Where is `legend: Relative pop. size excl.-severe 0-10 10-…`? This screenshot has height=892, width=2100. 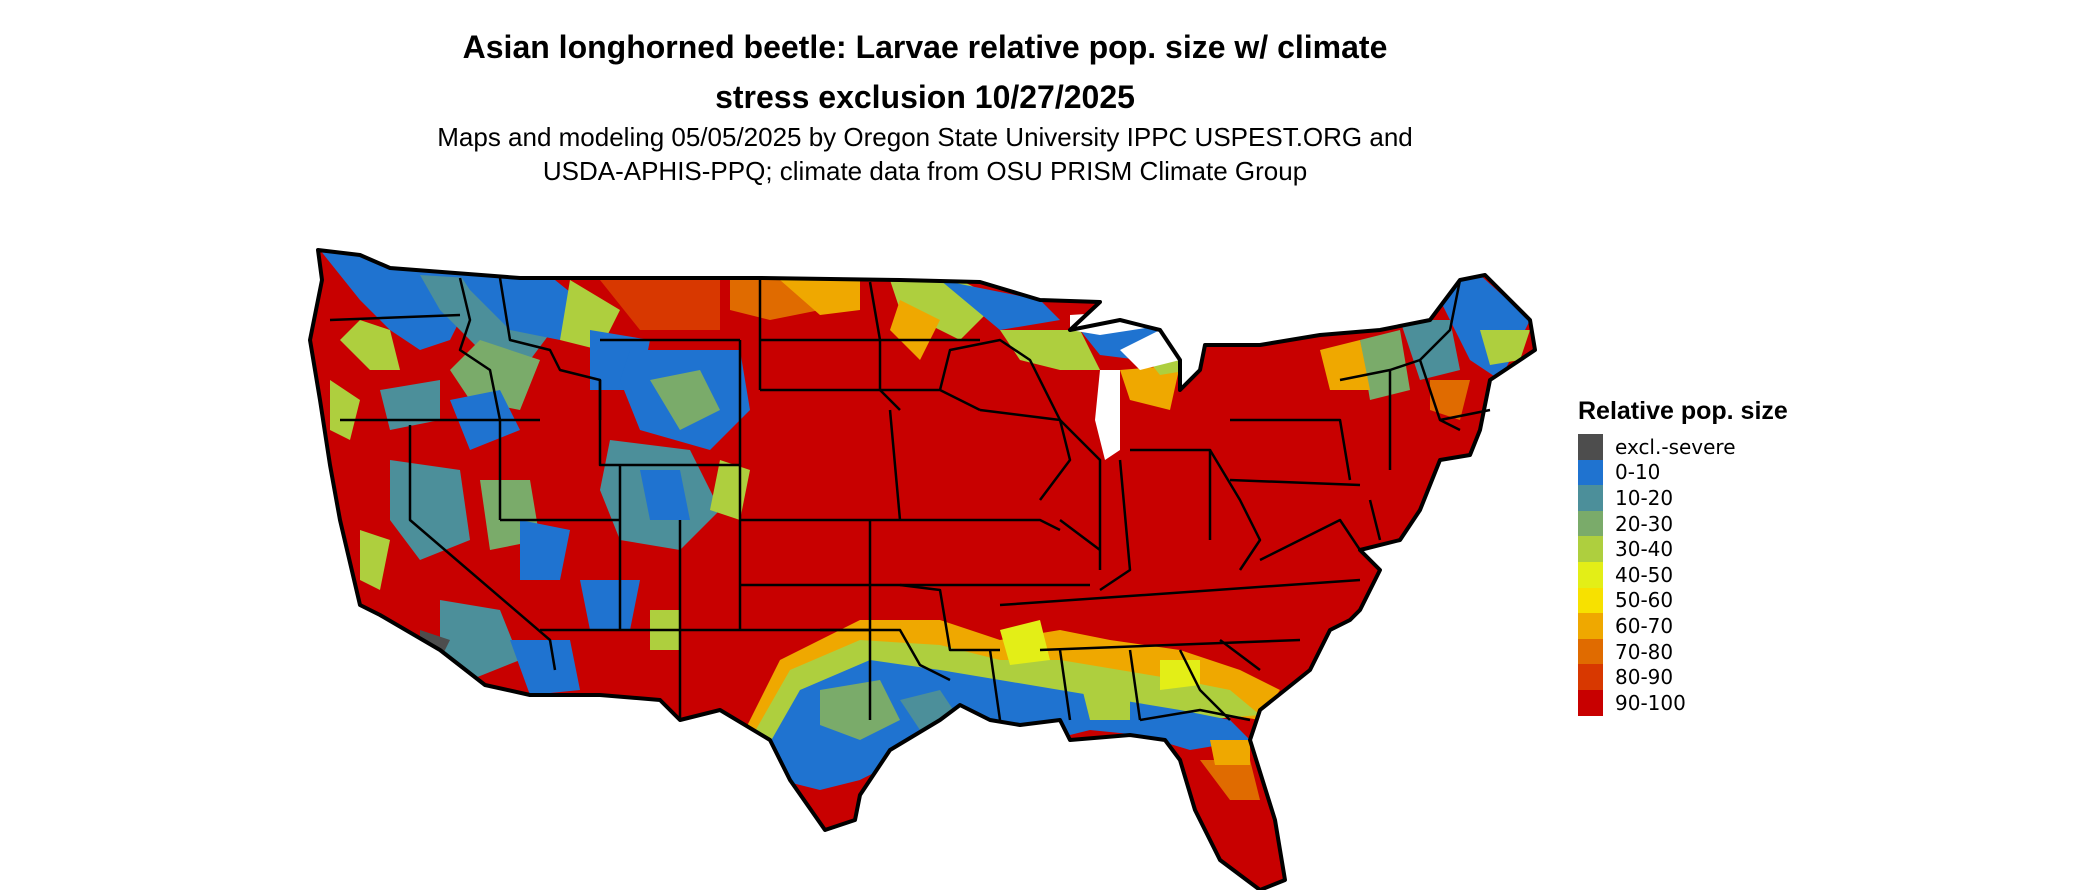 legend: Relative pop. size excl.-severe 0-10 10-… is located at coordinates (1683, 556).